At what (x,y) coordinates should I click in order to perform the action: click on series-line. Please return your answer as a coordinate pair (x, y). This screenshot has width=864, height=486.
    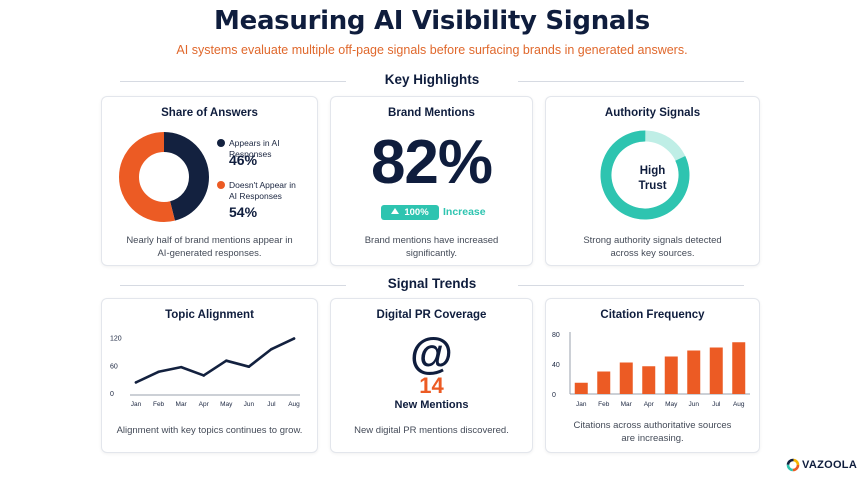
    Looking at the image, I should click on (215, 360).